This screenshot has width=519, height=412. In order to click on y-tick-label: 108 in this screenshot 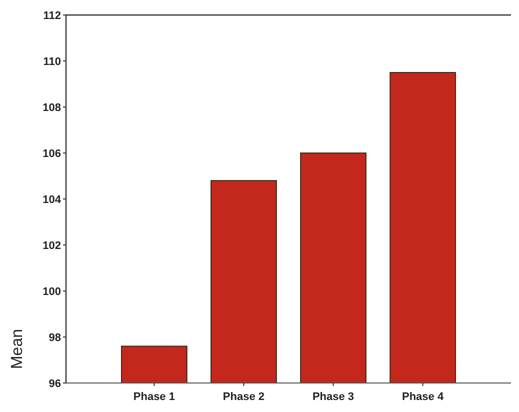, I will do `click(51, 108)`.